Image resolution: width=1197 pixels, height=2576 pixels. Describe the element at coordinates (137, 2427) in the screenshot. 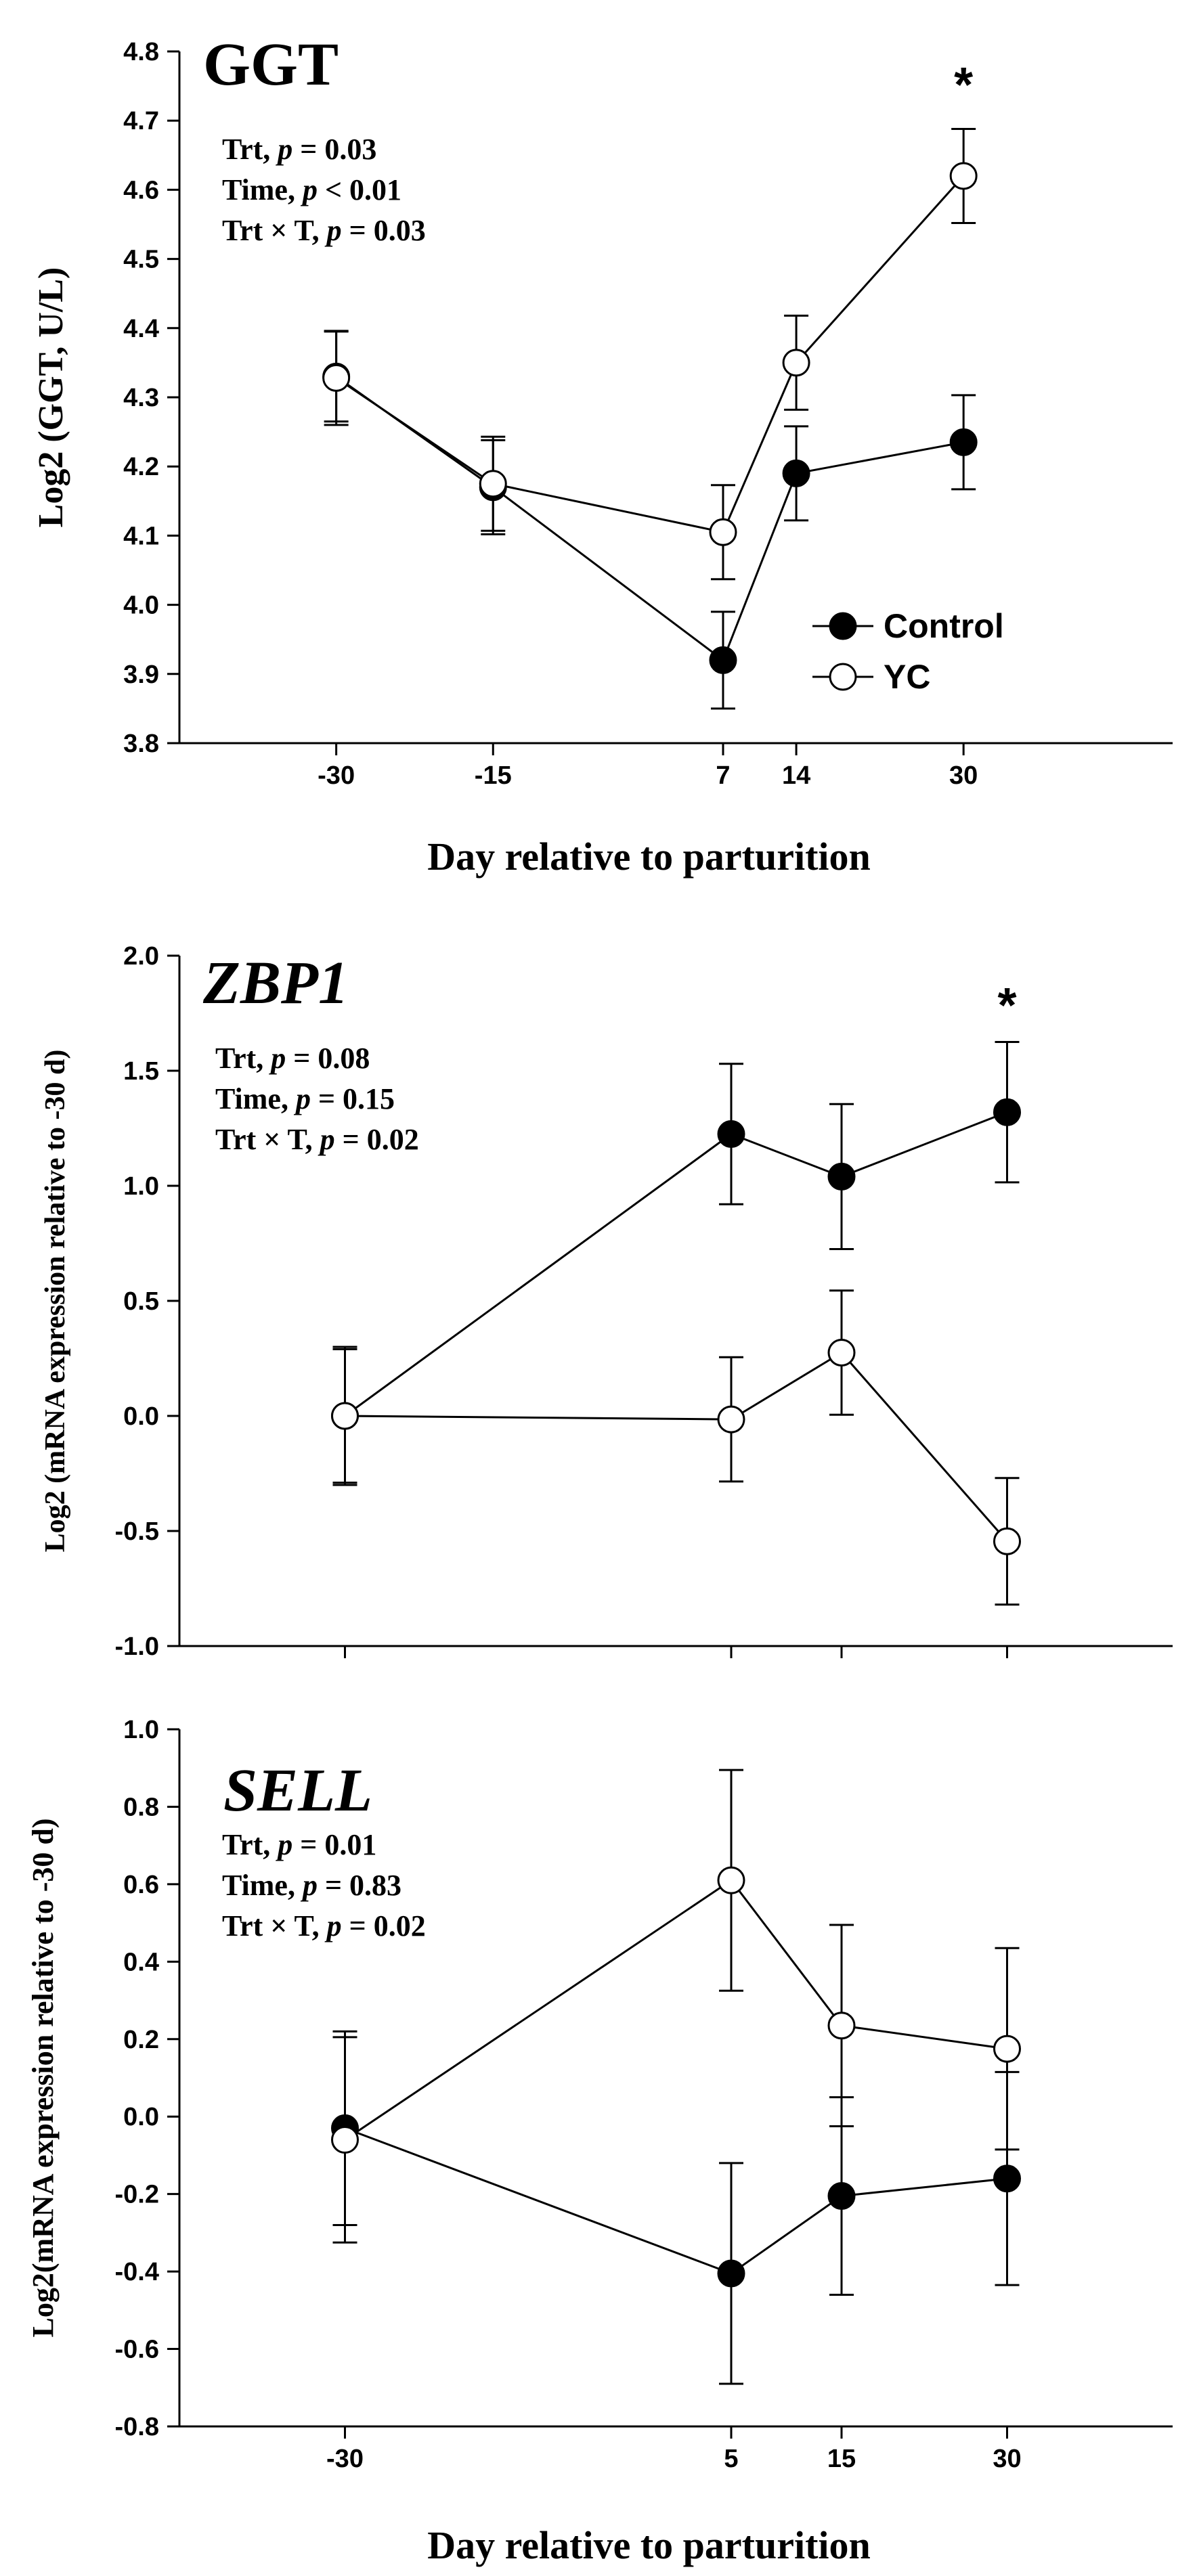

I see `y-tick-label: -0.8` at that location.